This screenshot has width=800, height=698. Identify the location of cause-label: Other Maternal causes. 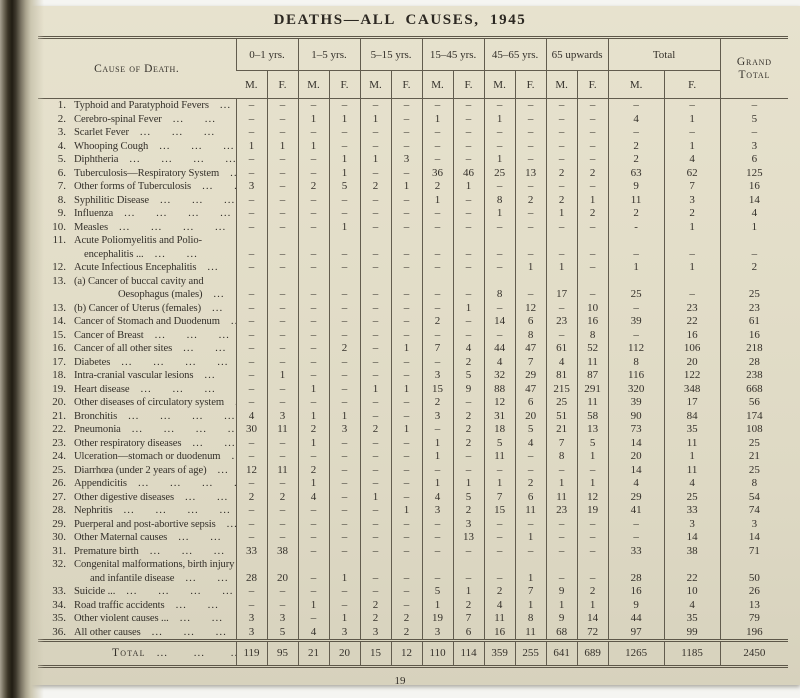
(121, 537).